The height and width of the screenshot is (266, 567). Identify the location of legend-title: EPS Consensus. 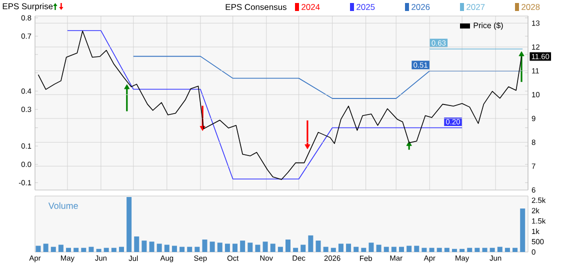
(256, 7).